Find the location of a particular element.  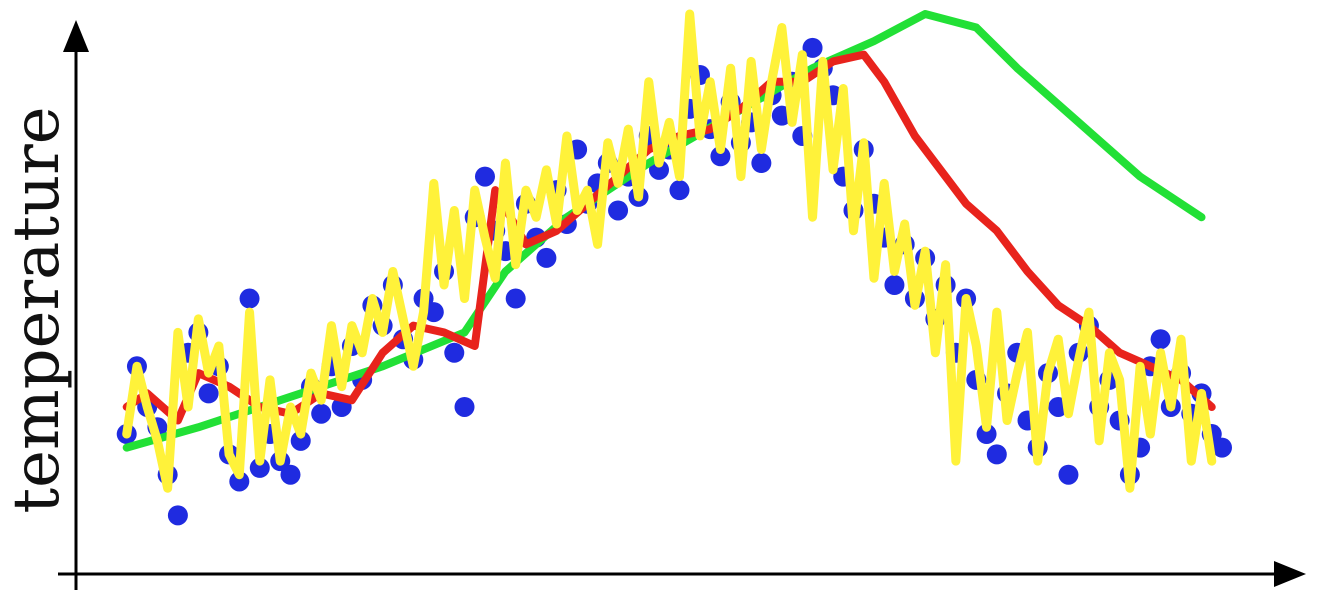

x-axis-arrow is located at coordinates (1290, 574).